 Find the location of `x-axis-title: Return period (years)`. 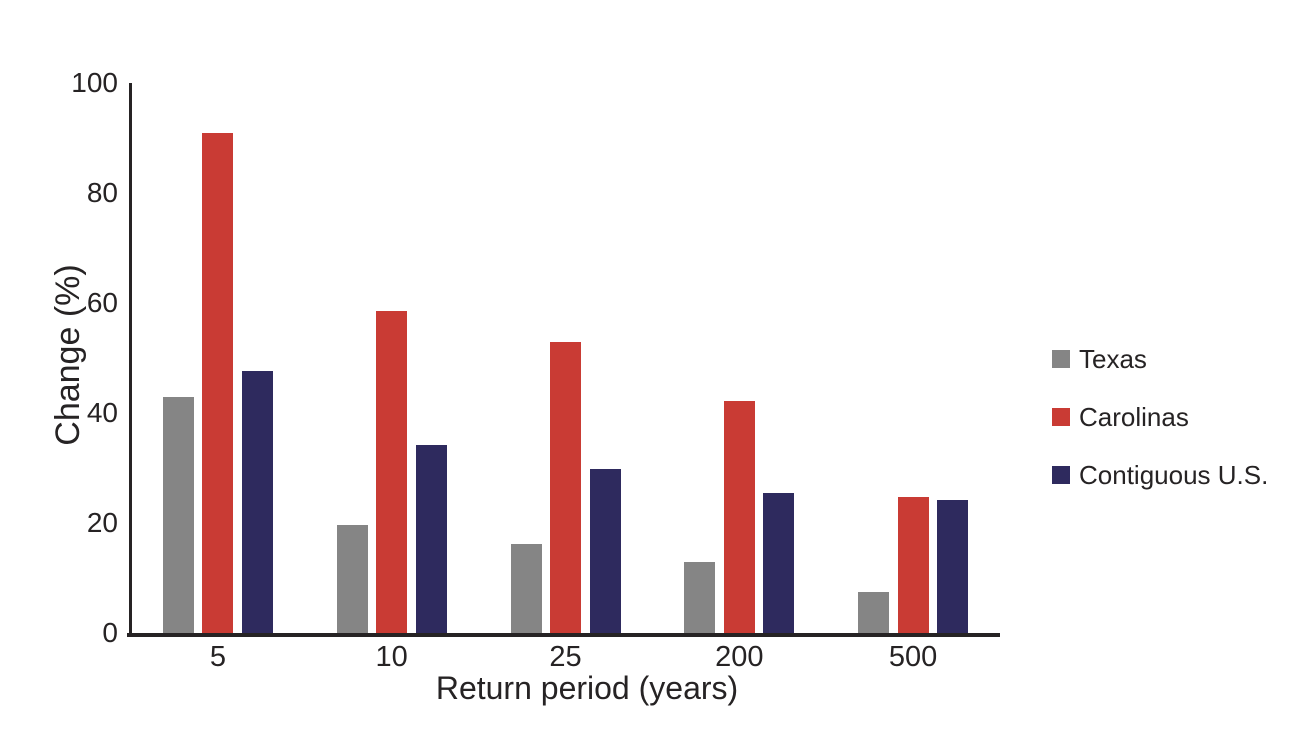

x-axis-title: Return period (years) is located at coordinates (587, 688).